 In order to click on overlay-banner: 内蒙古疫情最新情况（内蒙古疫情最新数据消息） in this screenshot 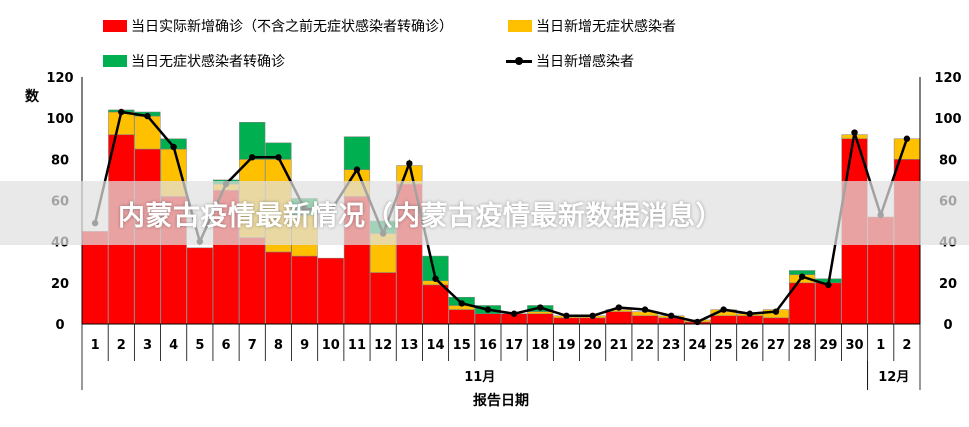, I will do `click(484, 213)`.